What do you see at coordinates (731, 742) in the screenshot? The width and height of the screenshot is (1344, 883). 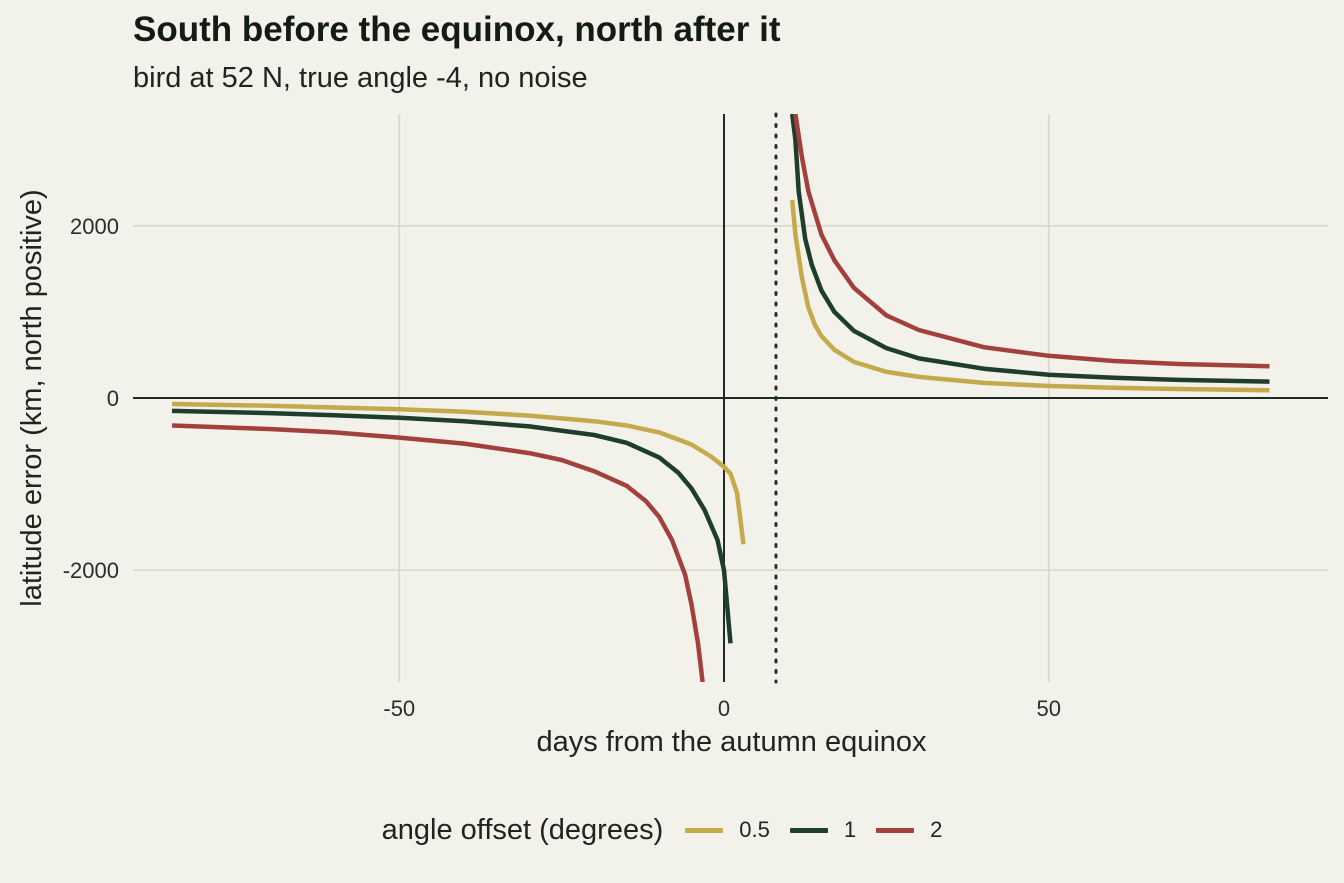 I see `x-axis-title: days from the autumn equinox` at bounding box center [731, 742].